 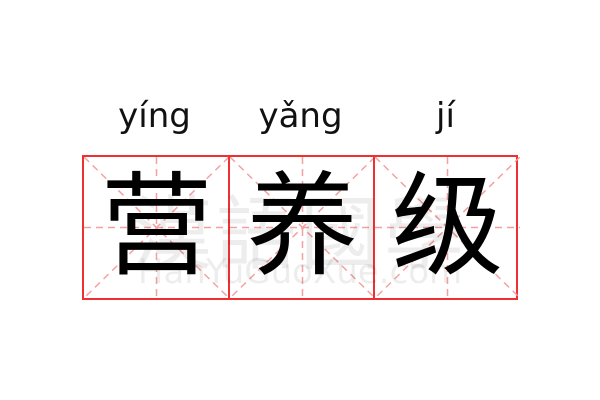 I want to click on pinyin-2: yǎng, so click(x=300, y=116).